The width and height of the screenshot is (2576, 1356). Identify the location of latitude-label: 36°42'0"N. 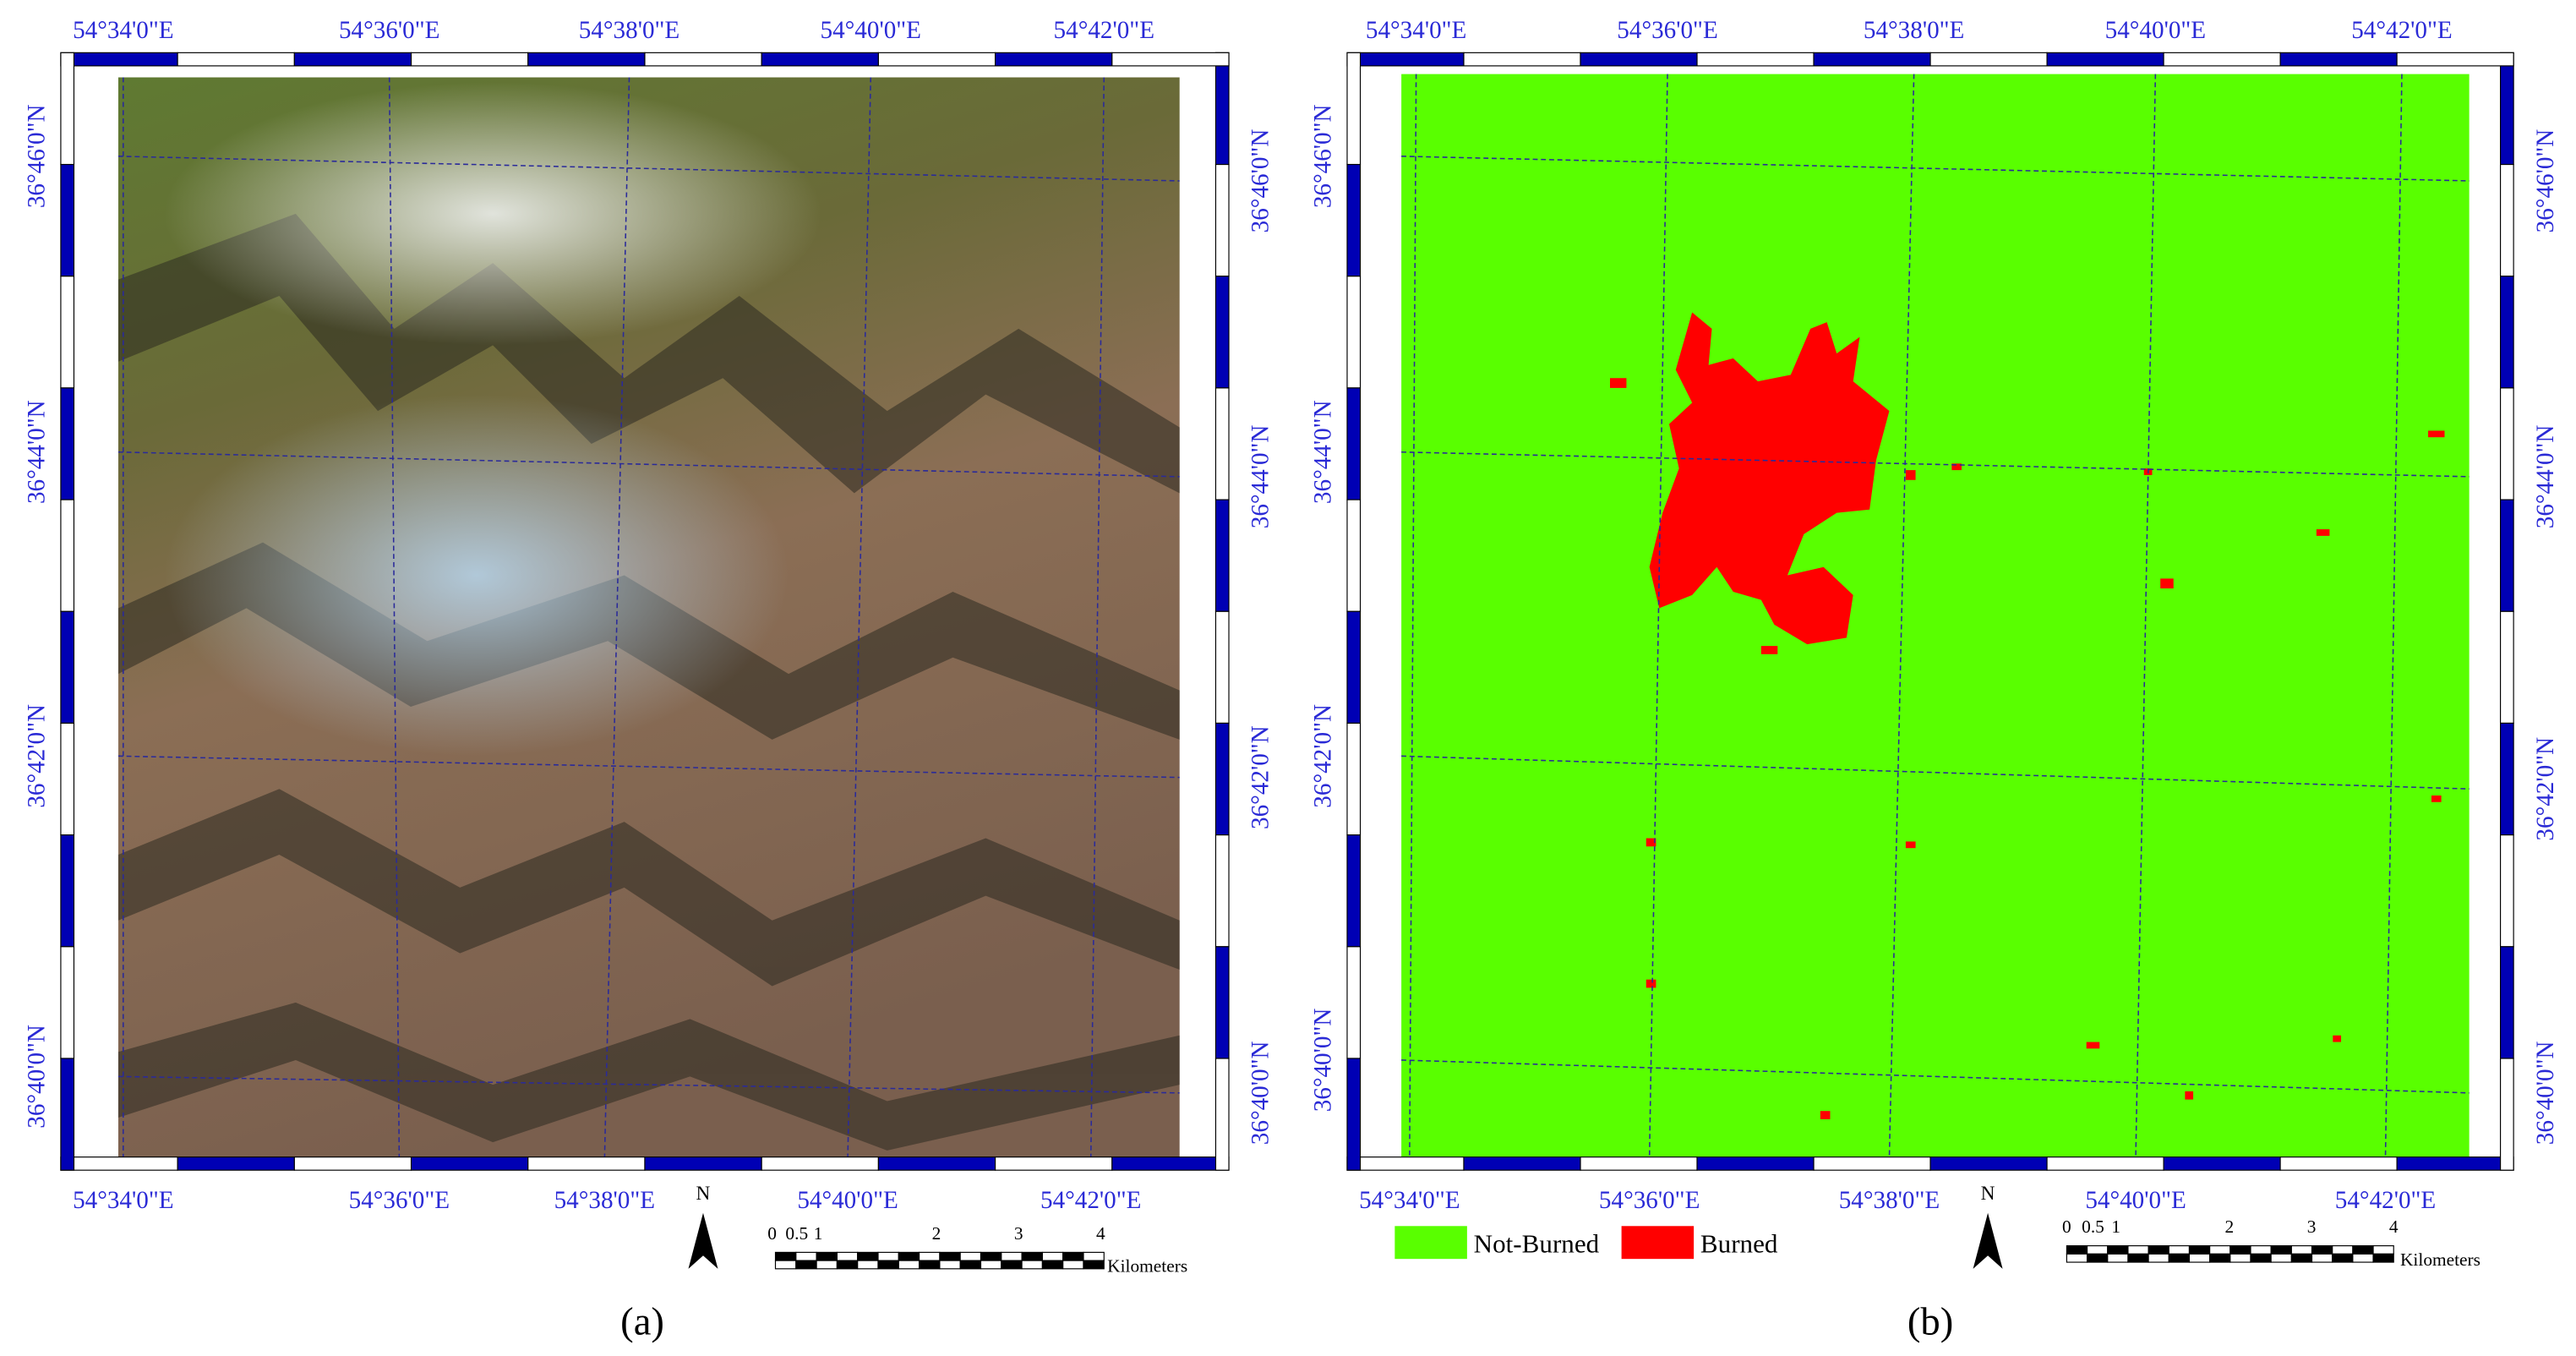
(36, 756).